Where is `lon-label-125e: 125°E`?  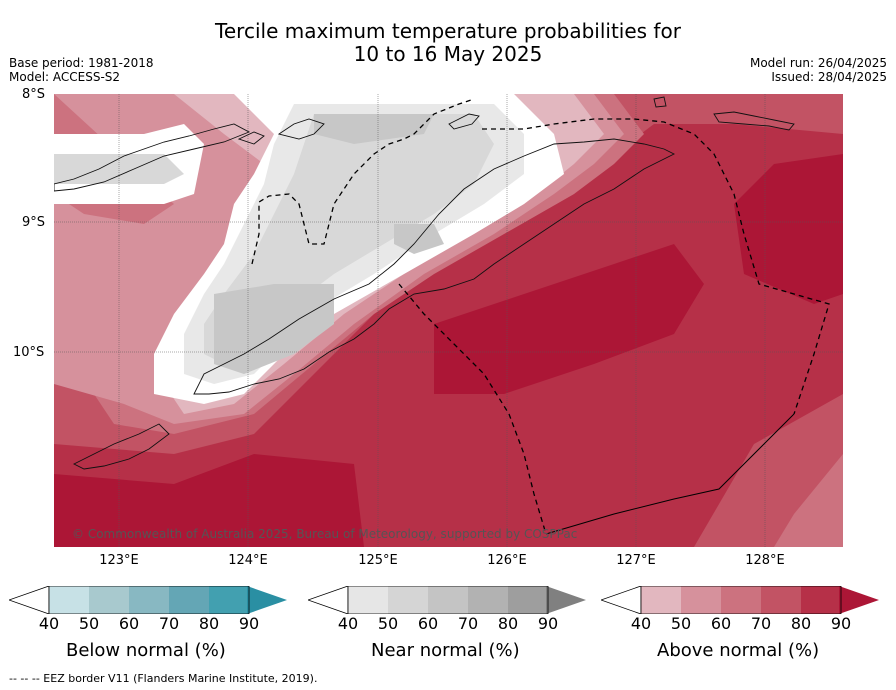
lon-label-125e: 125°E is located at coordinates (378, 560).